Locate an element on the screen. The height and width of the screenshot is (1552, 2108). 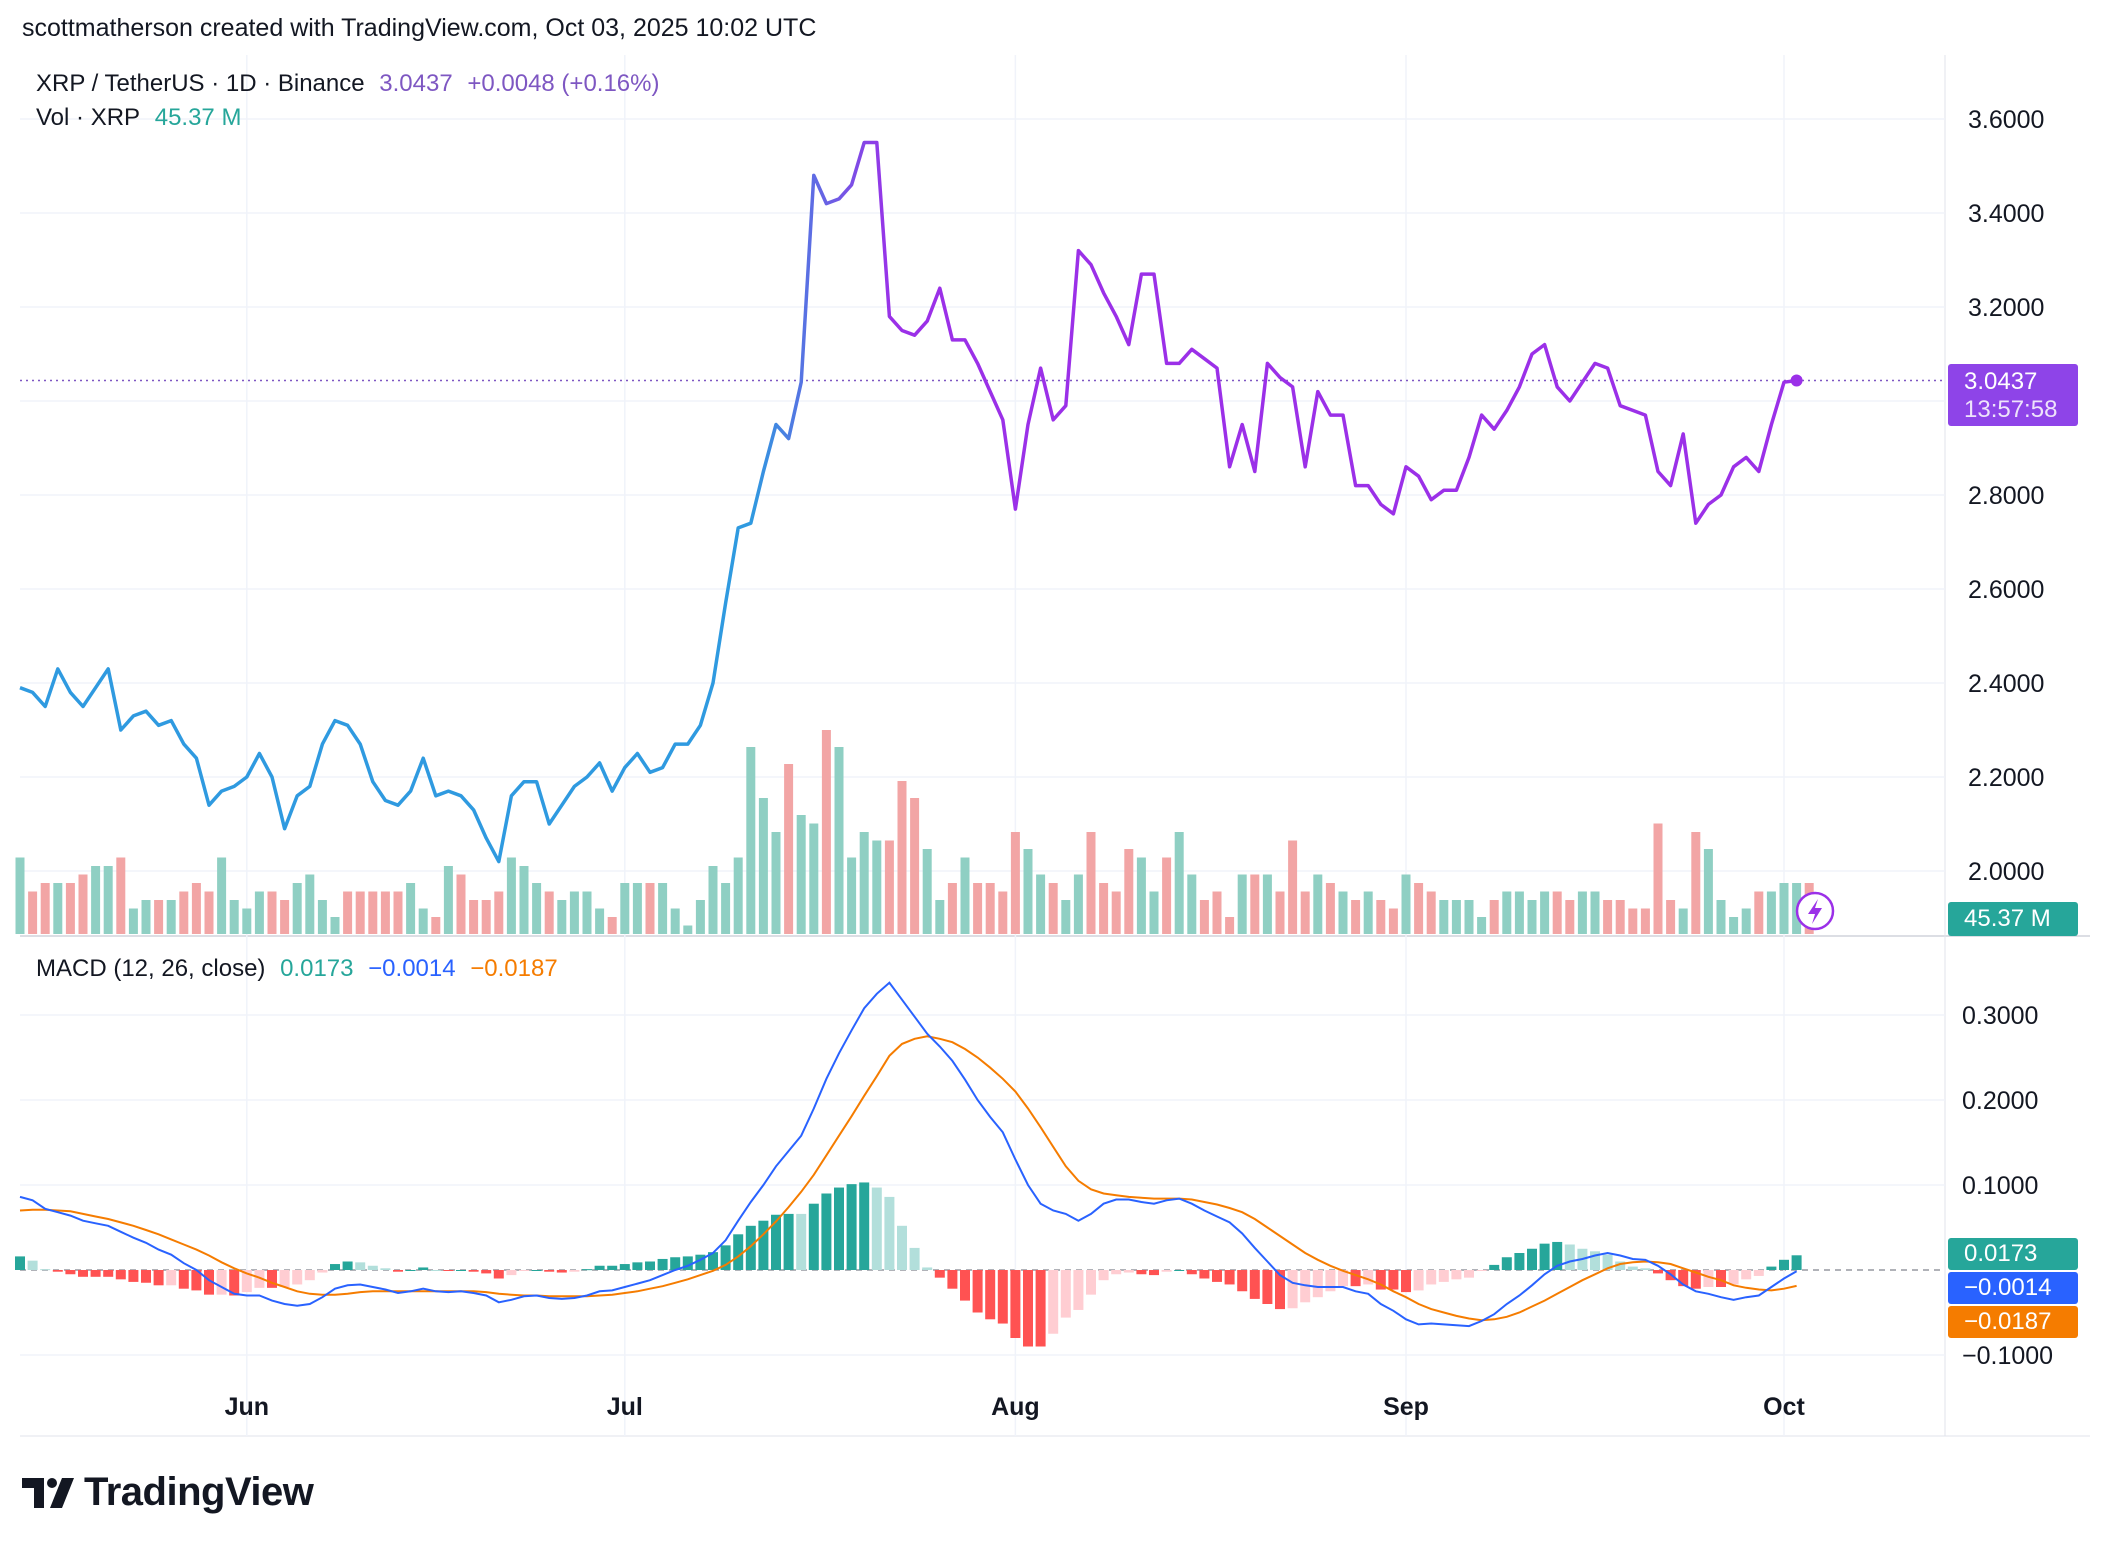
tradingview-logo-icon is located at coordinates (48, 1492).